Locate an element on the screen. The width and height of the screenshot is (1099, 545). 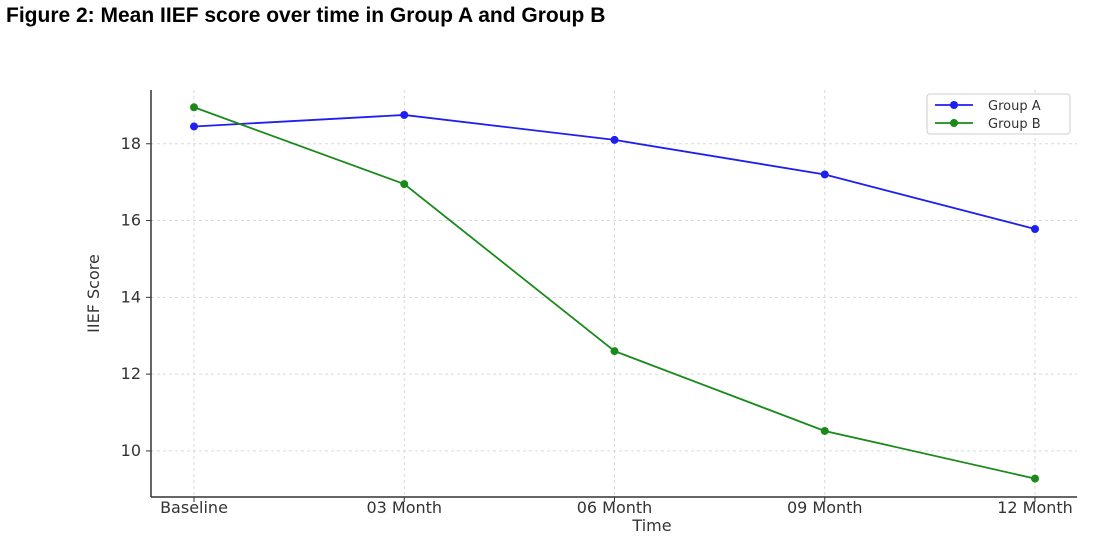
y-tick-label: 16 is located at coordinates (131, 220).